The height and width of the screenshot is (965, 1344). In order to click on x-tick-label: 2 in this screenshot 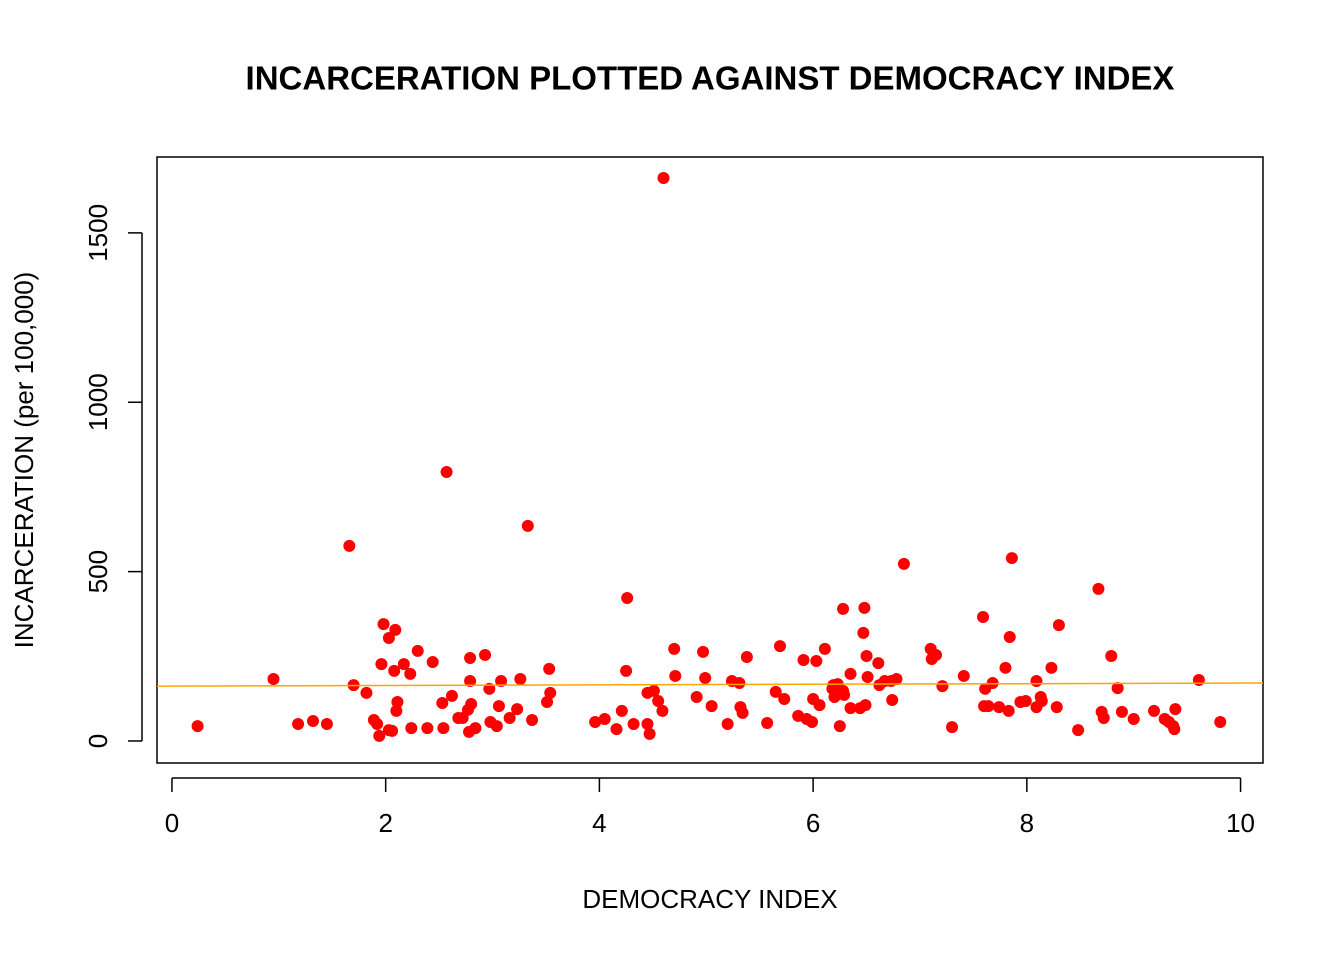, I will do `click(385, 823)`.